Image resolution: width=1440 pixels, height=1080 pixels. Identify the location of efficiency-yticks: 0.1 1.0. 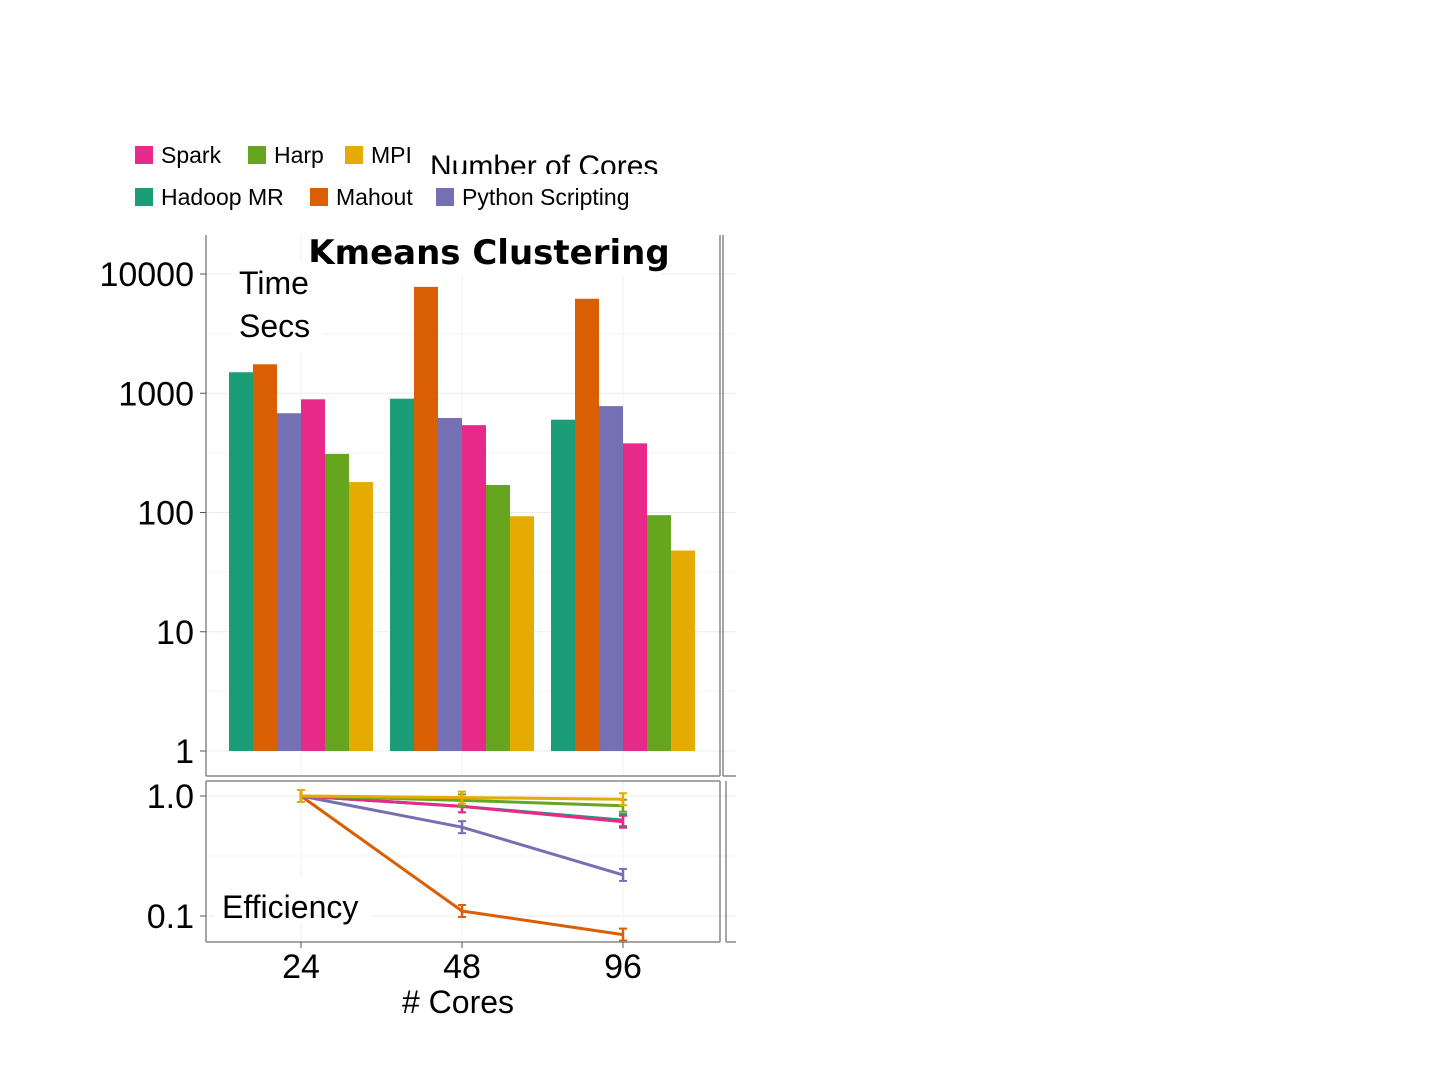
(176, 857).